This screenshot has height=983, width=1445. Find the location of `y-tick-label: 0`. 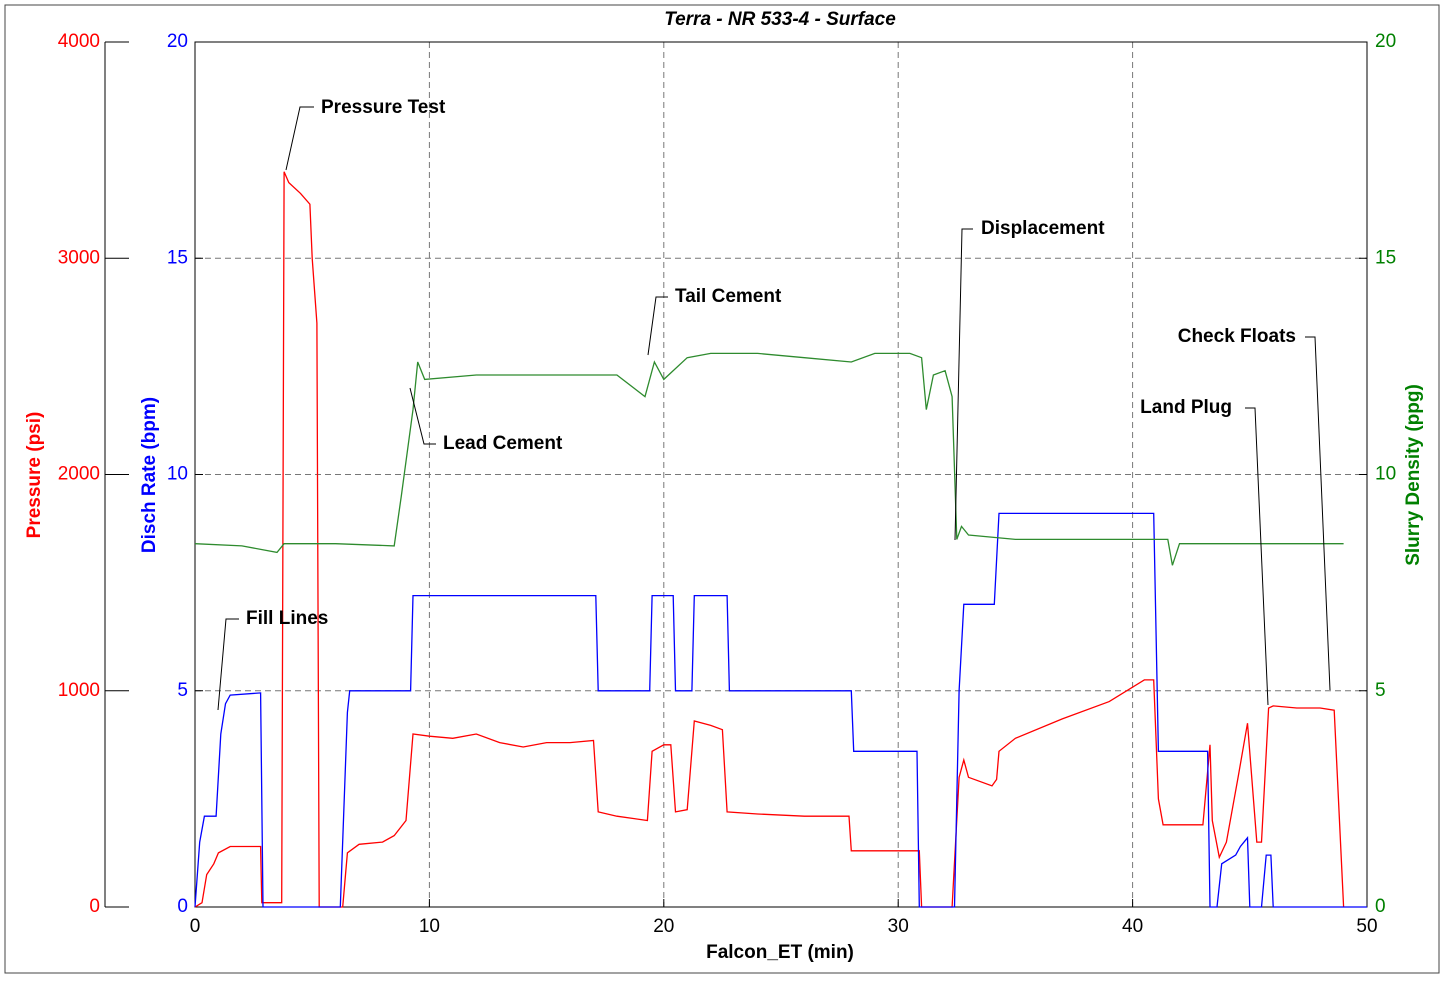

y-tick-label: 0 is located at coordinates (182, 906).